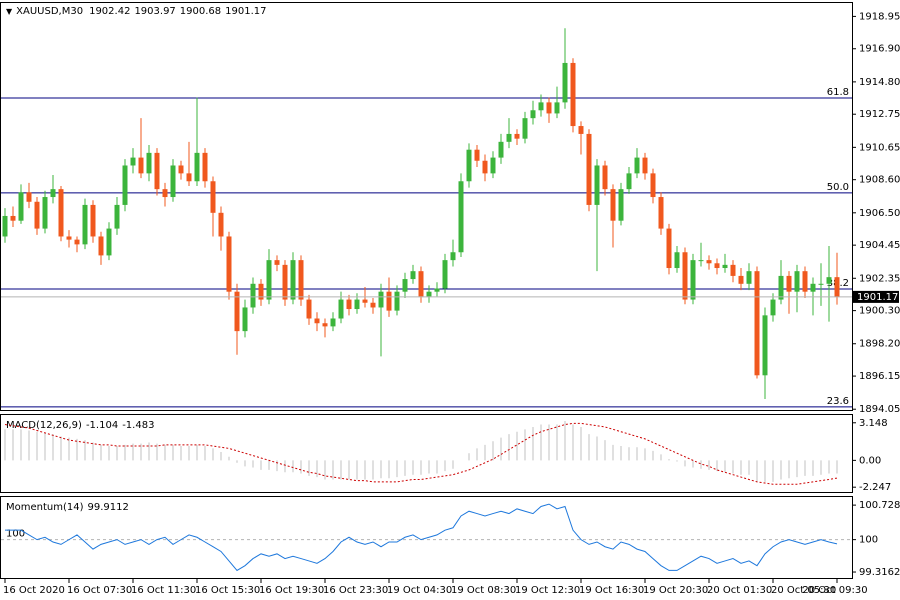 The image size is (900, 600). What do you see at coordinates (355, 590) in the screenshot?
I see `x-tick-label: 16 Oct 23:30` at bounding box center [355, 590].